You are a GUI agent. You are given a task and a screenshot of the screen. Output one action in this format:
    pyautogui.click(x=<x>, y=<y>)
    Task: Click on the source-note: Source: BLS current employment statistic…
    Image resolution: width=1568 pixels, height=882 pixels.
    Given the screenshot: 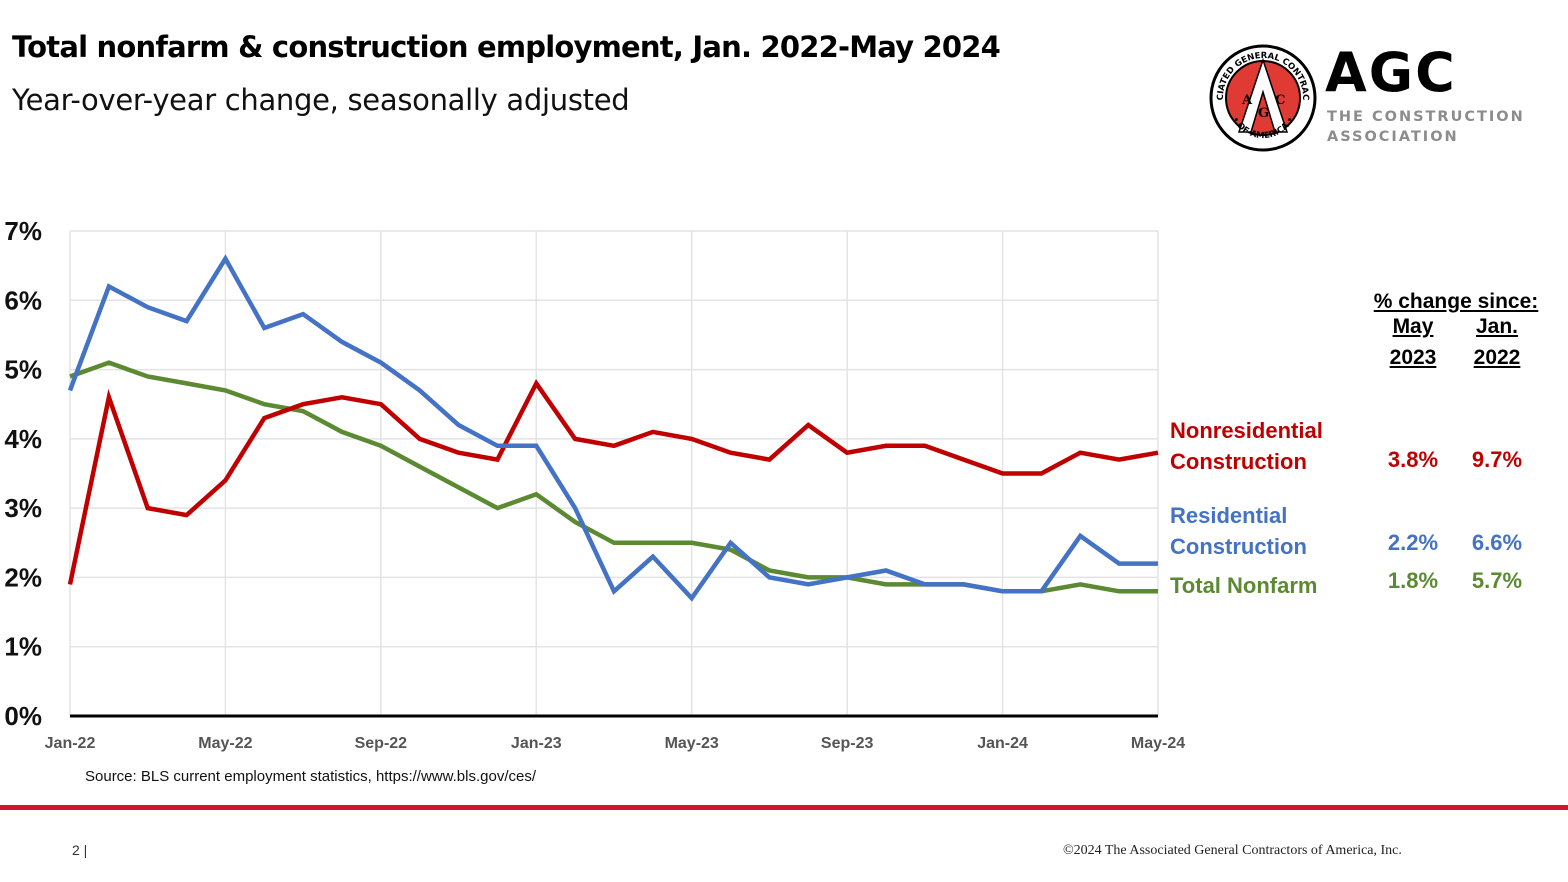 What is the action you would take?
    pyautogui.click(x=311, y=776)
    